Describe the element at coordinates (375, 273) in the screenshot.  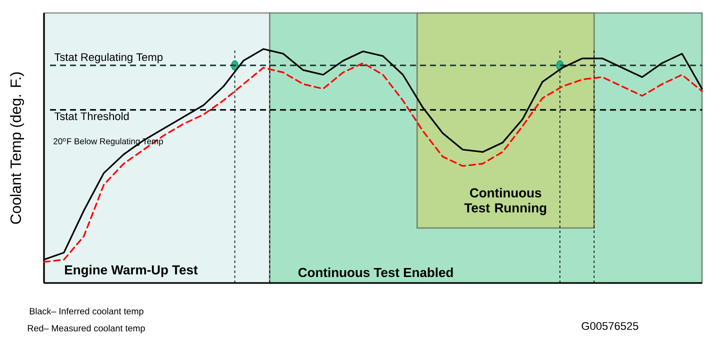
I see `annotation: Continuous Test Enabled` at that location.